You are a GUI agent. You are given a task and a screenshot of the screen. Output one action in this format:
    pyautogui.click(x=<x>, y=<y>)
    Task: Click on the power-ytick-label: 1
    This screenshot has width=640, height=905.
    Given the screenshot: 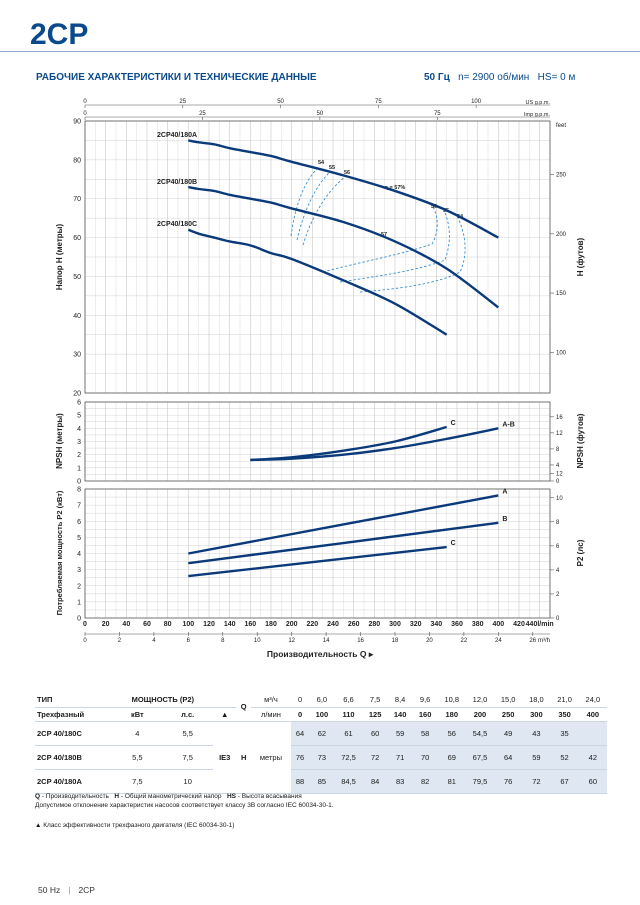 What is the action you would take?
    pyautogui.click(x=79, y=602)
    